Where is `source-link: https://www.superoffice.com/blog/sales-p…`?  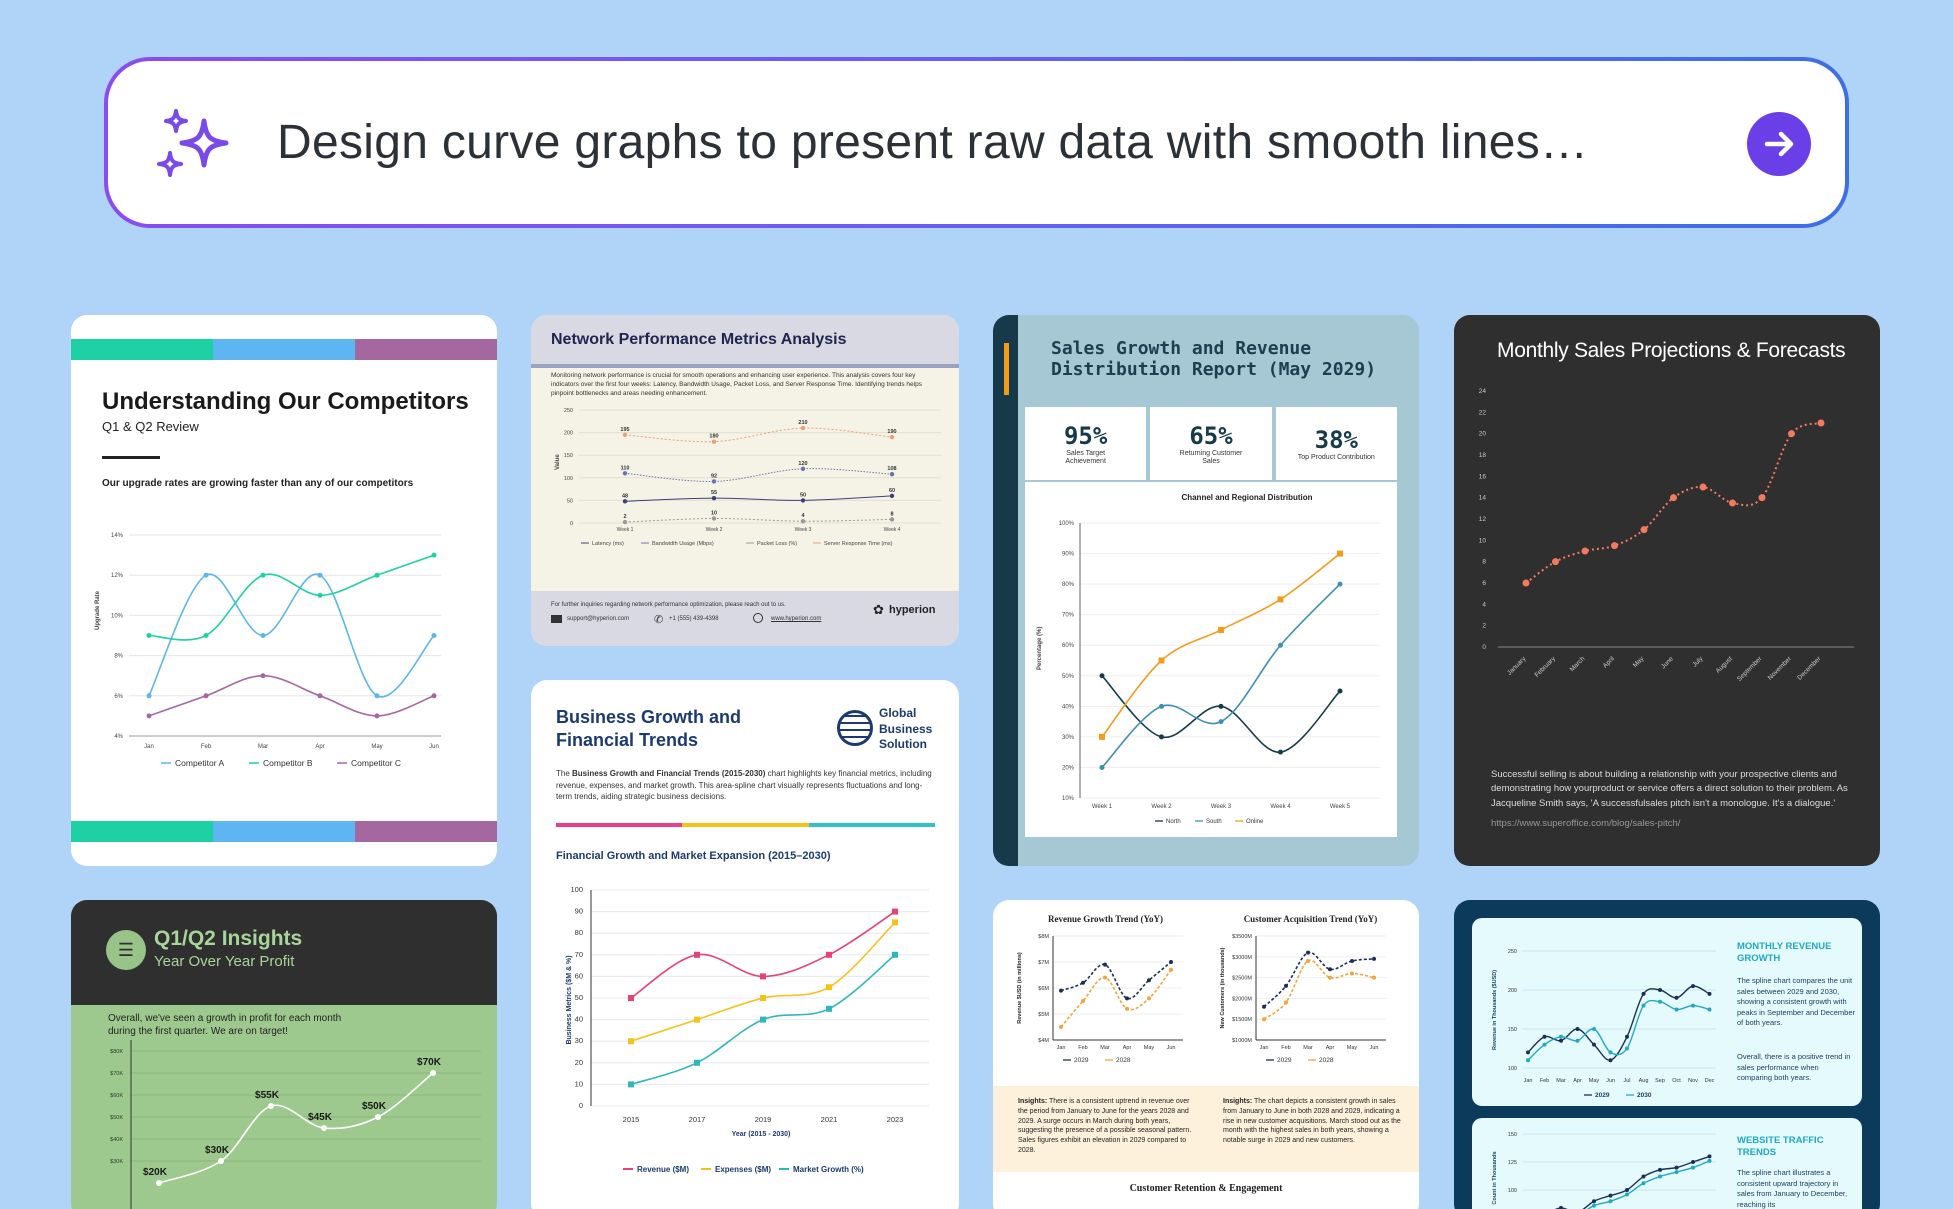 source-link: https://www.superoffice.com/blog/sales-p… is located at coordinates (1586, 823).